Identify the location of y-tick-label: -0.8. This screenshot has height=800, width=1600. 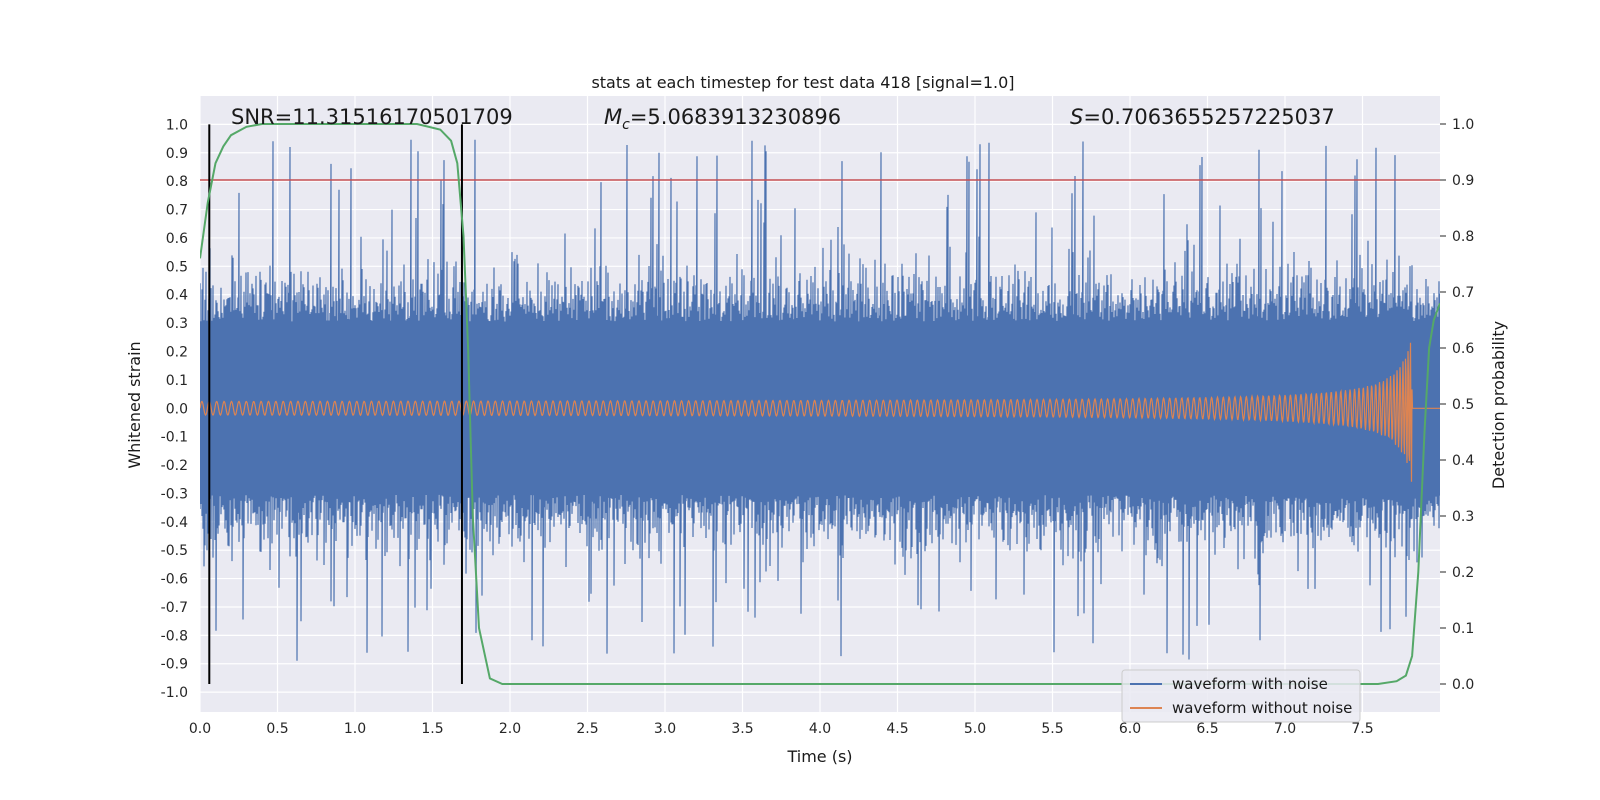
(174, 636).